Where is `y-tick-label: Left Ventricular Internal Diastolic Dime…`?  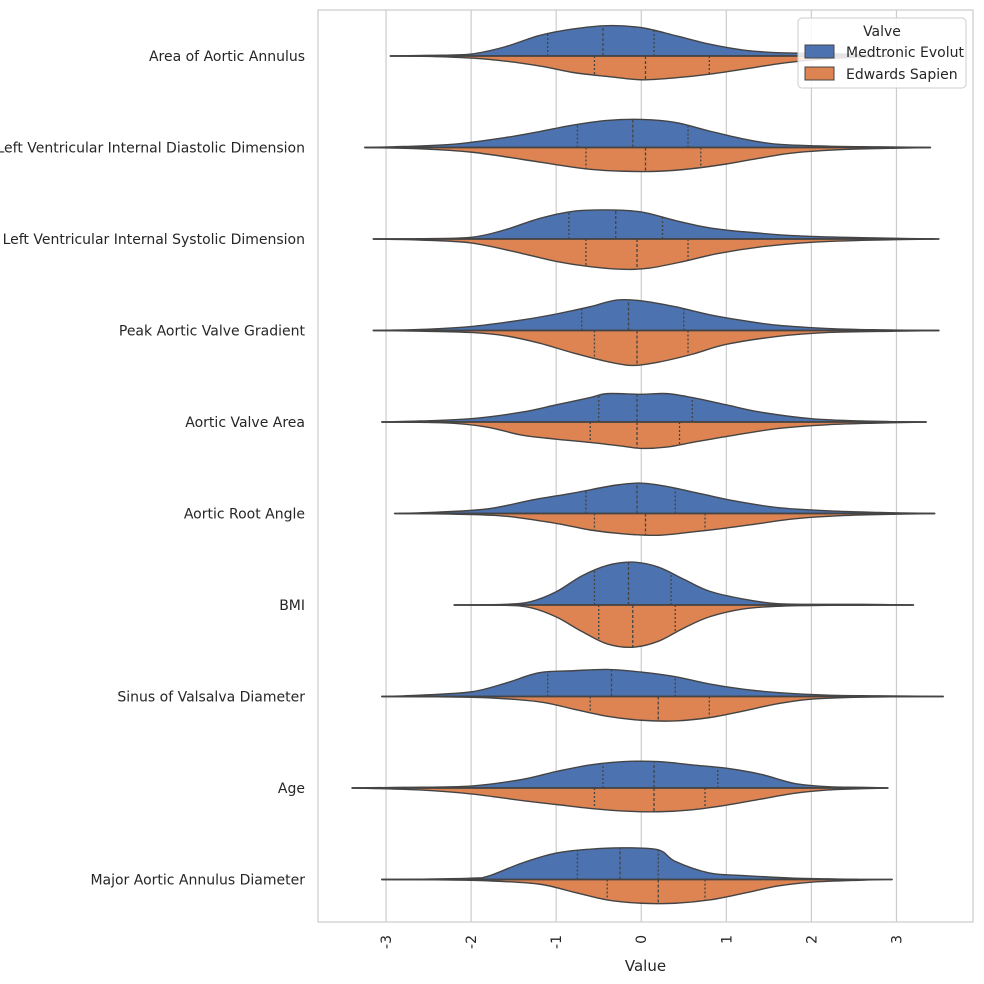
y-tick-label: Left Ventricular Internal Diastolic Dime… is located at coordinates (152, 149).